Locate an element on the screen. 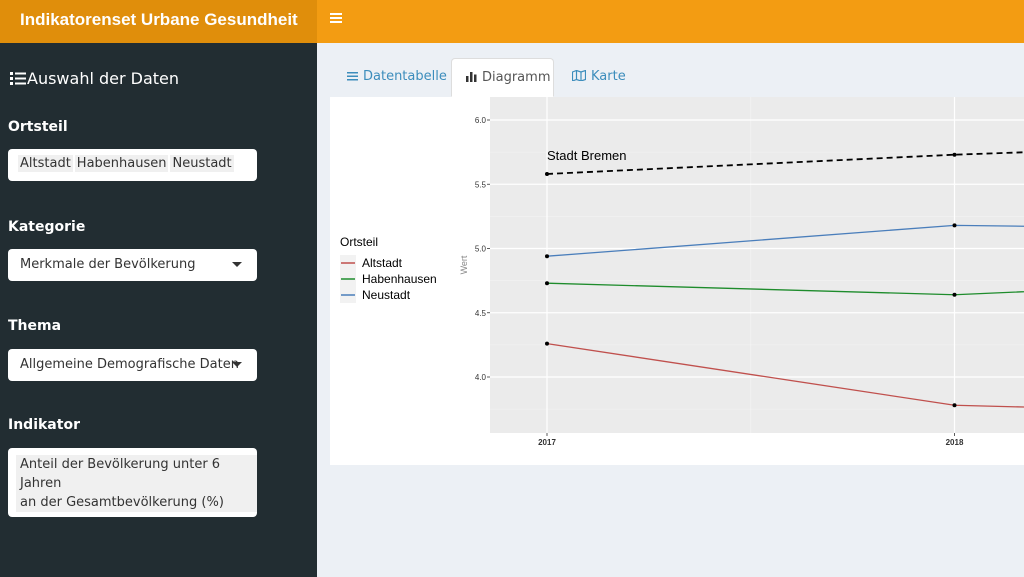 The image size is (1024, 577). kategorie-select: Merkmale der Bevölkerung is located at coordinates (132, 265).